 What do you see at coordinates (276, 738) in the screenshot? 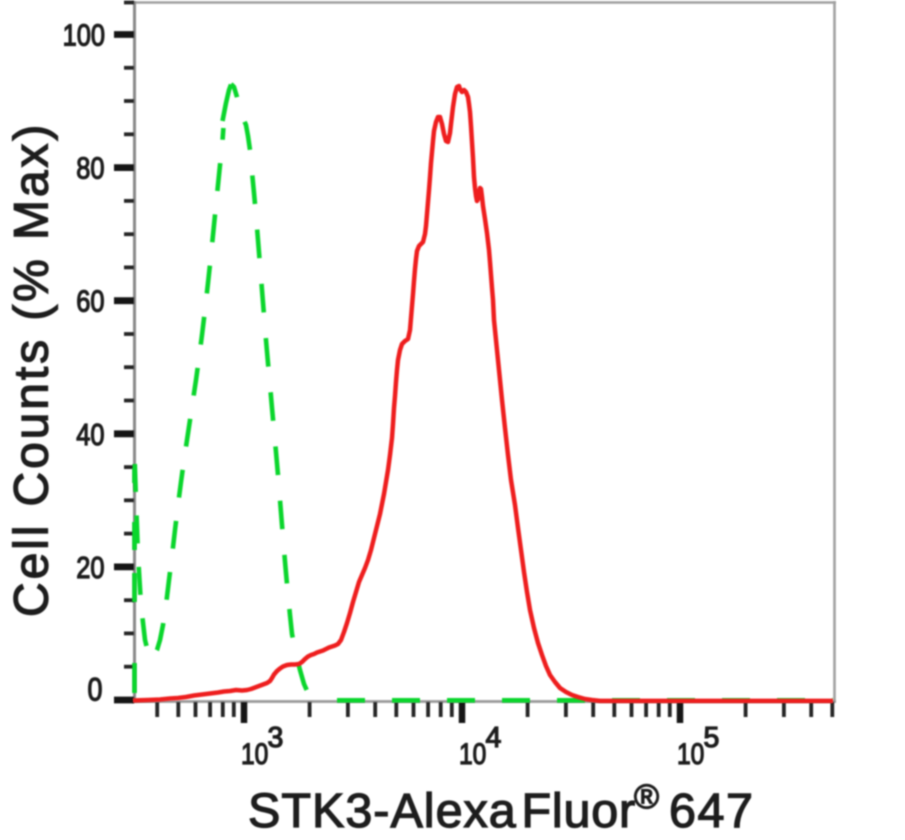
I see `svg-text: 3` at bounding box center [276, 738].